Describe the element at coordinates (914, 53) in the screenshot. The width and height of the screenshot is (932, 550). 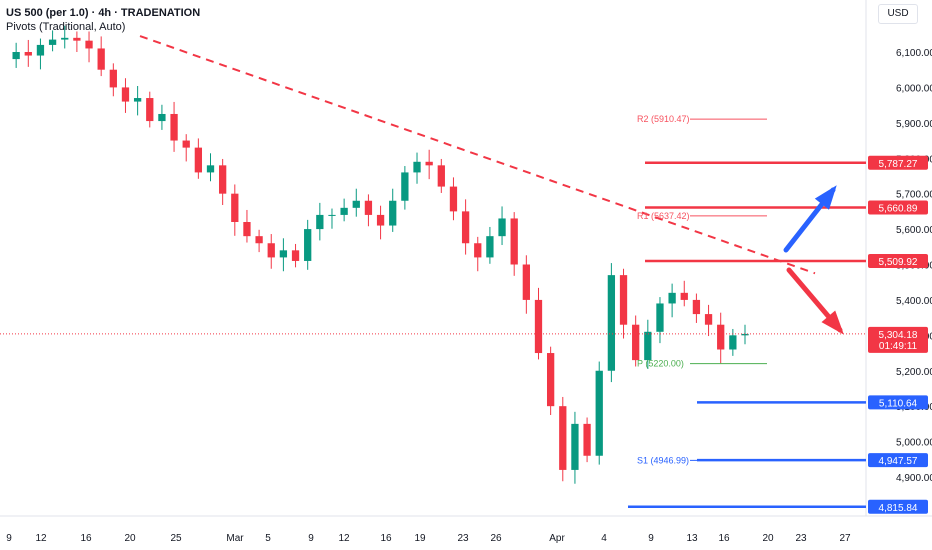
I see `y-tick-label: 6,100.00` at that location.